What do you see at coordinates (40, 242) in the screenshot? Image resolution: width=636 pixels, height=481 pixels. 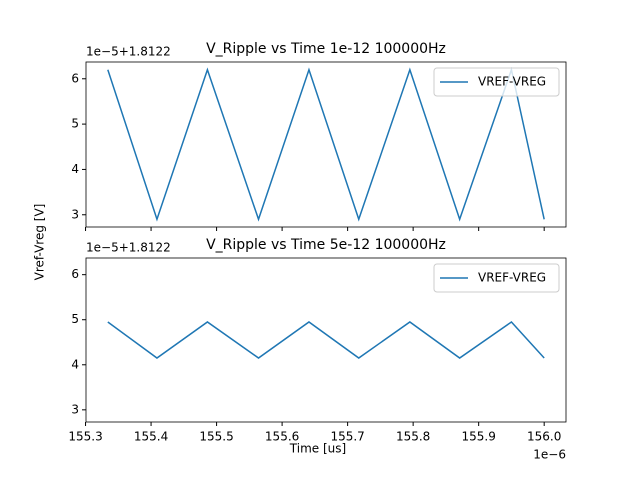 I see `y-axis-label: Vref-Vreg [V]` at bounding box center [40, 242].